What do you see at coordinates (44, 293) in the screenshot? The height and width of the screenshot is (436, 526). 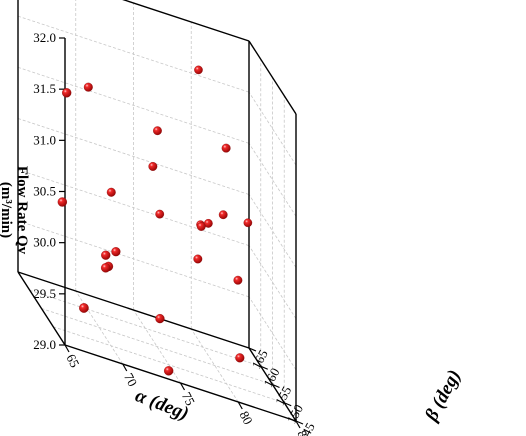 I see `z-tick-label: 29.5` at bounding box center [44, 293].